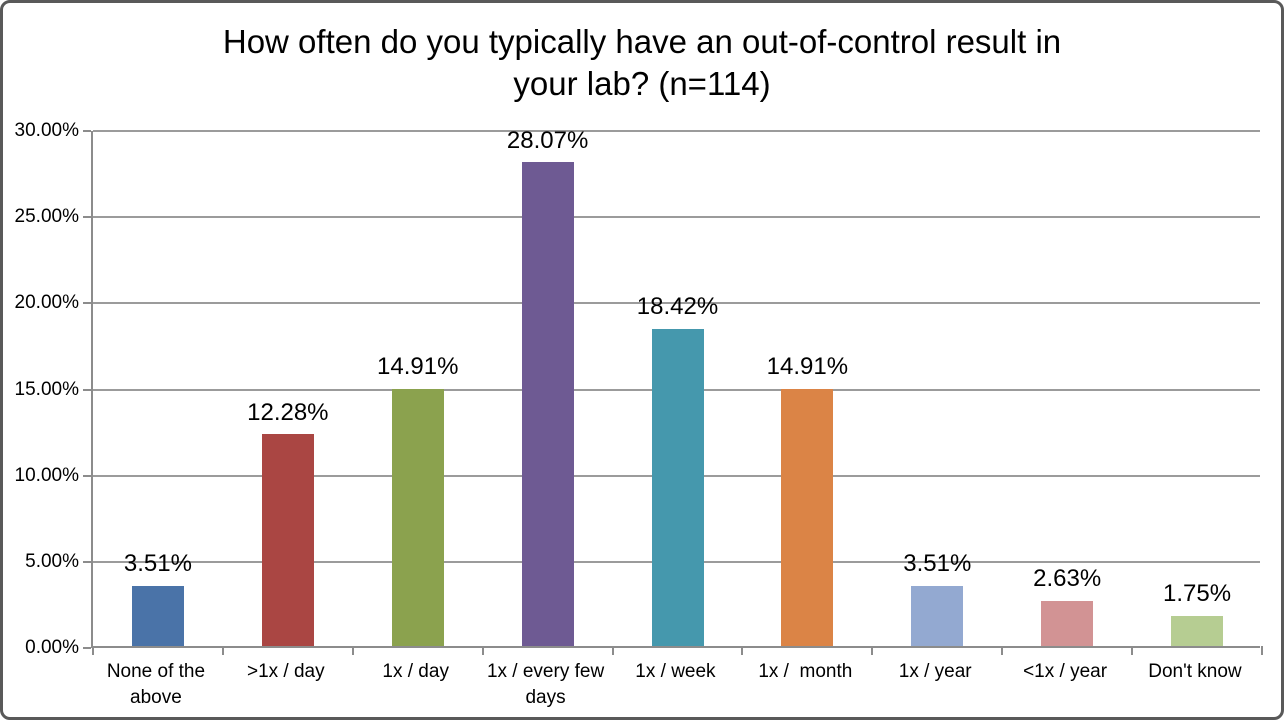 Image resolution: width=1284 pixels, height=720 pixels. What do you see at coordinates (52, 647) in the screenshot?
I see `y-tick-label: 0.00%` at bounding box center [52, 647].